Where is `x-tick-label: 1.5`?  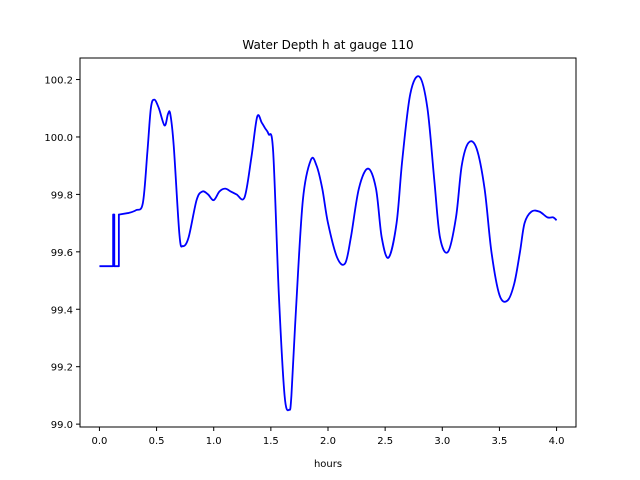 x-tick-label: 1.5 is located at coordinates (271, 441).